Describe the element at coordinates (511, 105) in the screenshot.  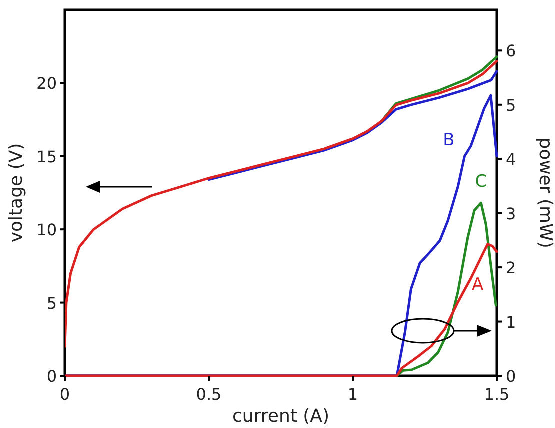
I see `y2-tick-label: 5` at that location.